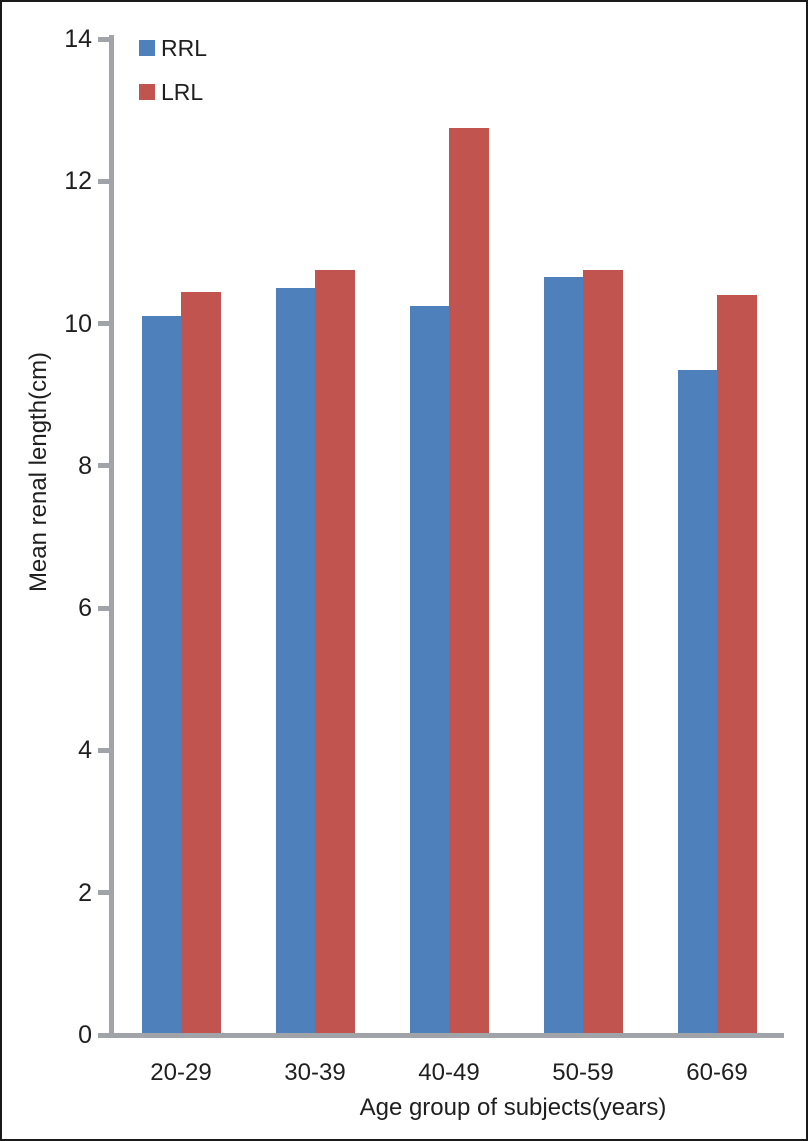 The height and width of the screenshot is (1141, 808). Describe the element at coordinates (583, 1072) in the screenshot. I see `x-category-label-50-59: 50-59` at that location.